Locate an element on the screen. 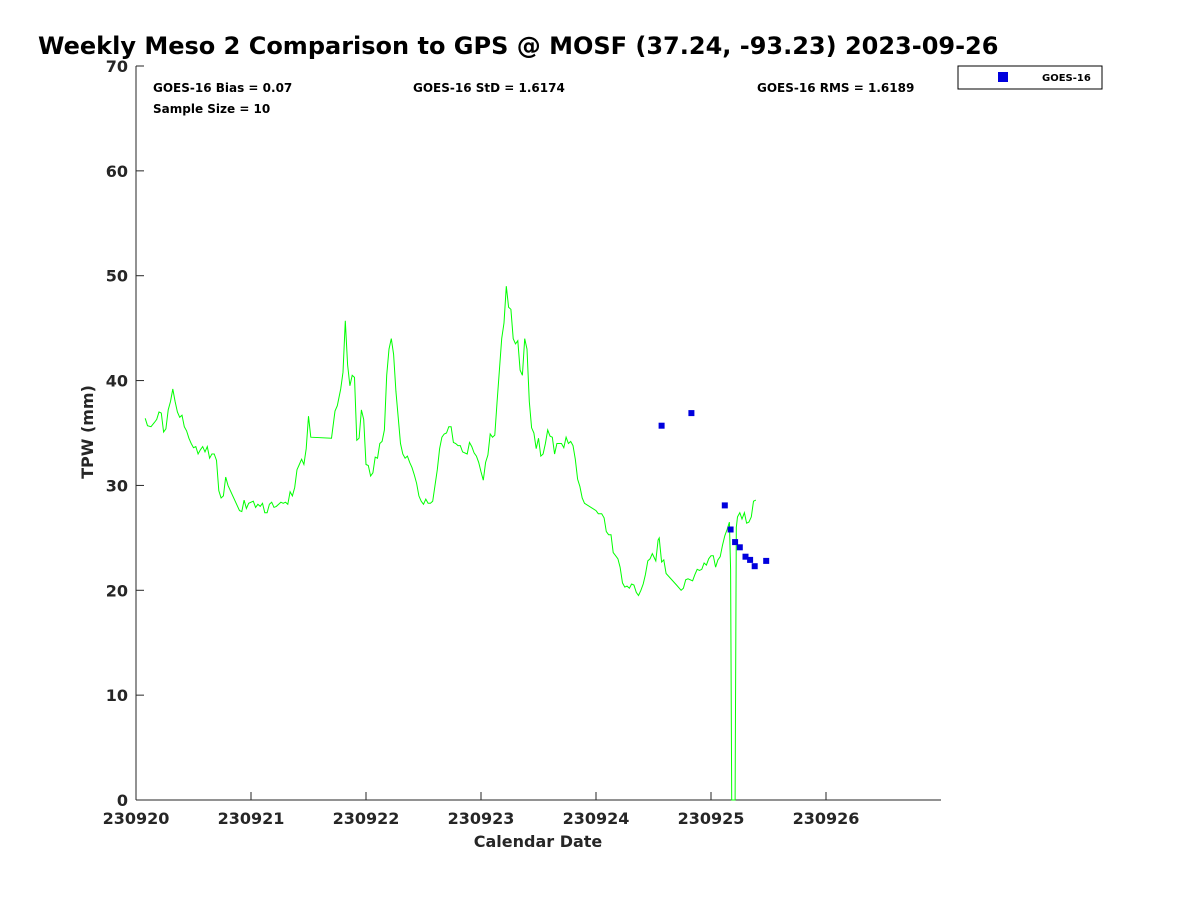  x-tick-label: 230921 is located at coordinates (251, 818).